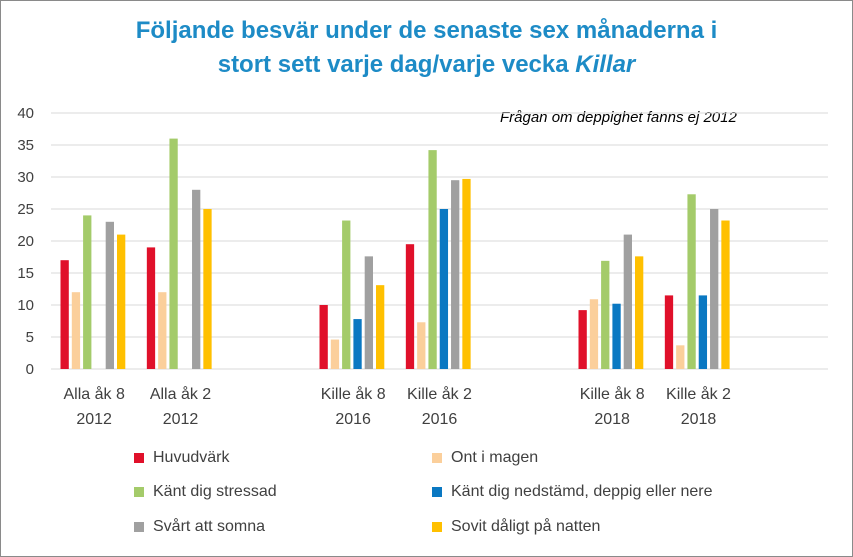 This screenshot has width=853, height=557. Describe the element at coordinates (526, 526) in the screenshot. I see `legend-label: Sovit dåligt på natten` at that location.